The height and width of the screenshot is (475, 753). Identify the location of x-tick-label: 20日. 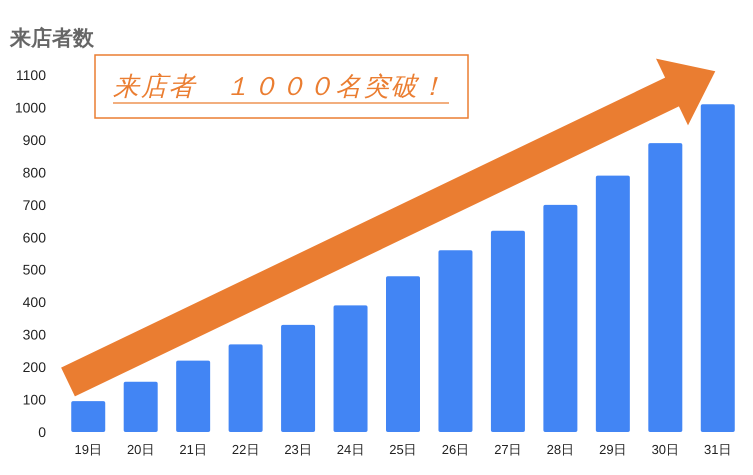
(140, 449).